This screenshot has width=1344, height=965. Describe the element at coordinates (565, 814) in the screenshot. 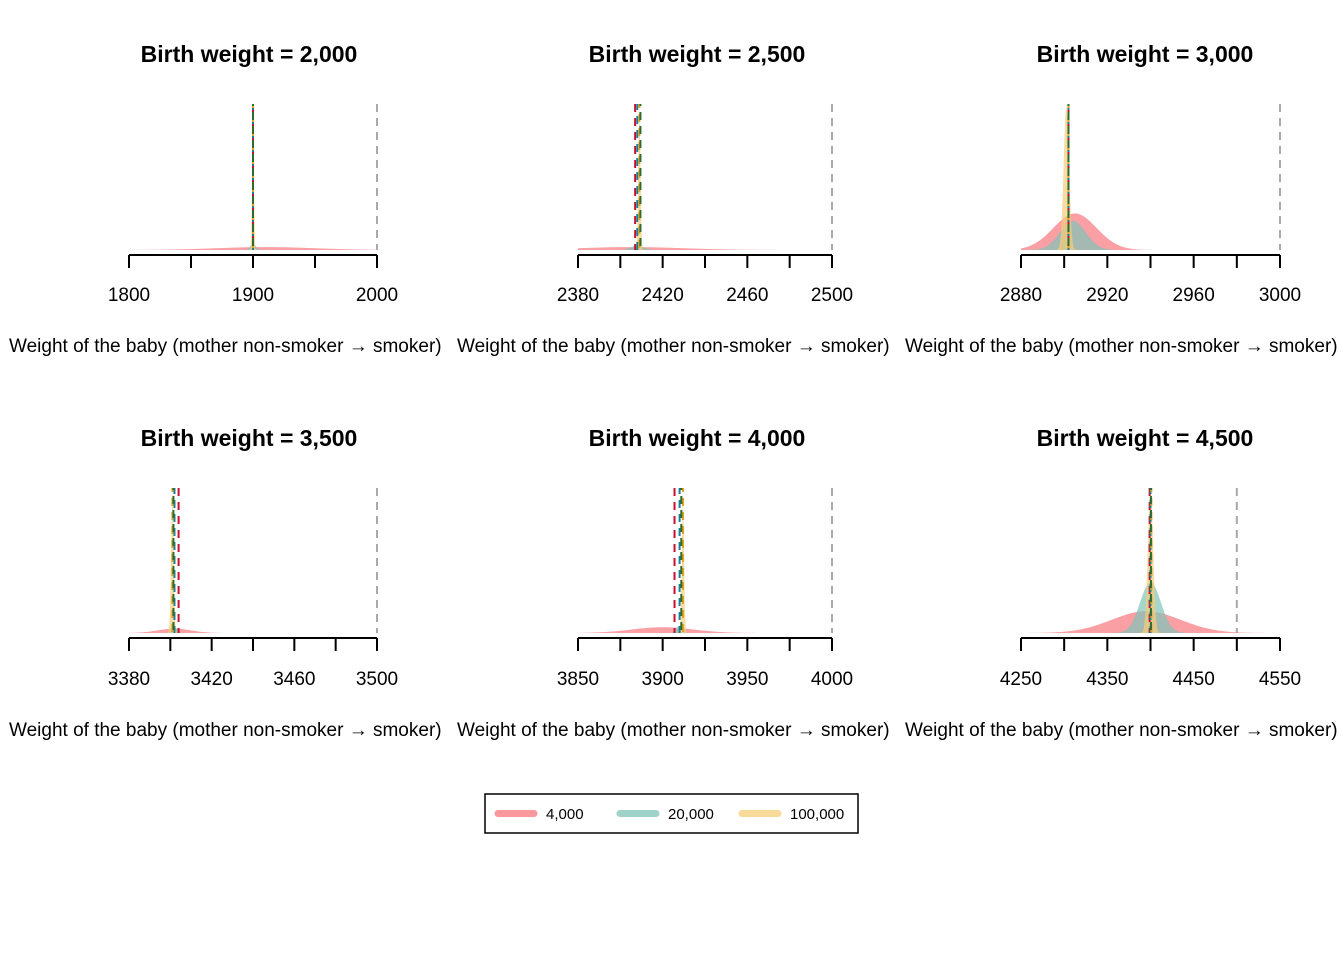

I see `legend-label: 4,000` at that location.